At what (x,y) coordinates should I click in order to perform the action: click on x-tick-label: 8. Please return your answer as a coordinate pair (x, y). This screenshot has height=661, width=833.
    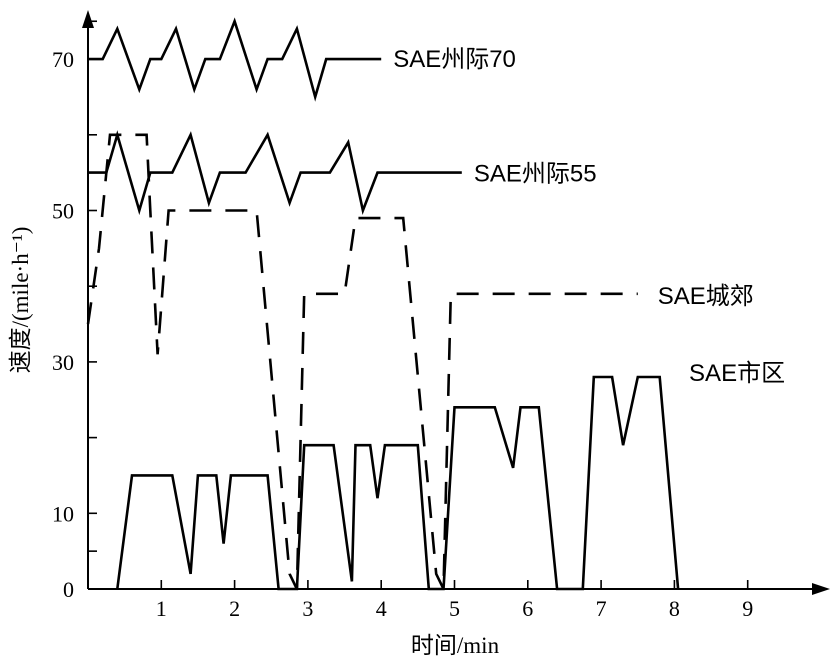
    Looking at the image, I should click on (674, 608).